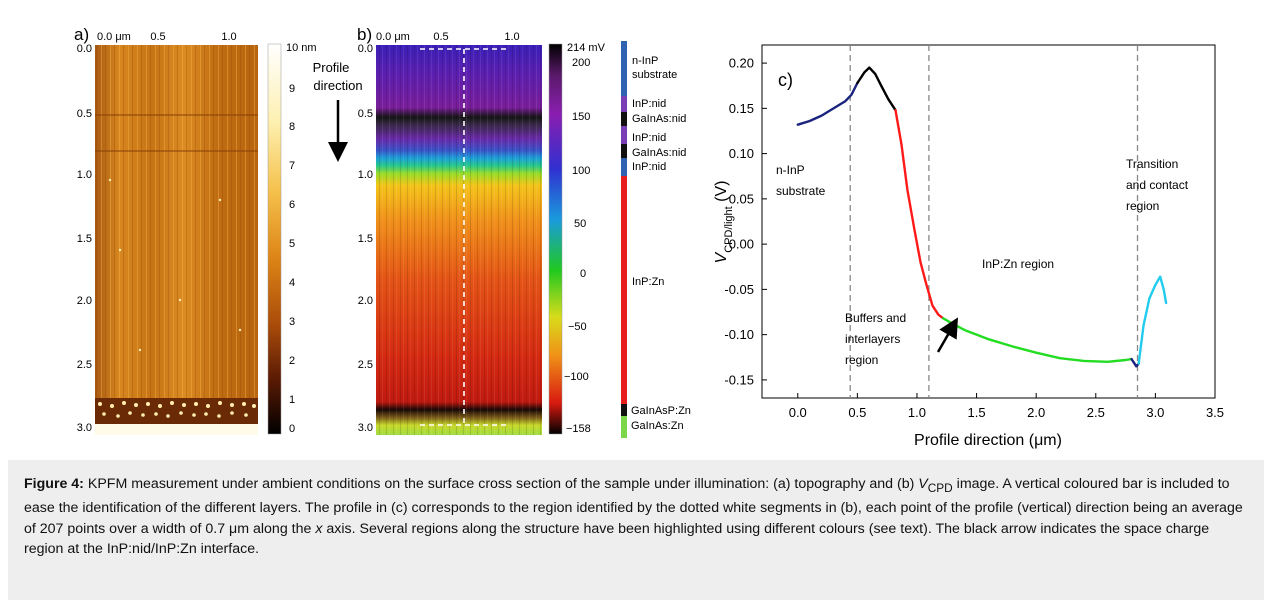 The width and height of the screenshot is (1272, 610). Describe the element at coordinates (857, 412) in the screenshot. I see `x-tick-label: 0.5` at that location.